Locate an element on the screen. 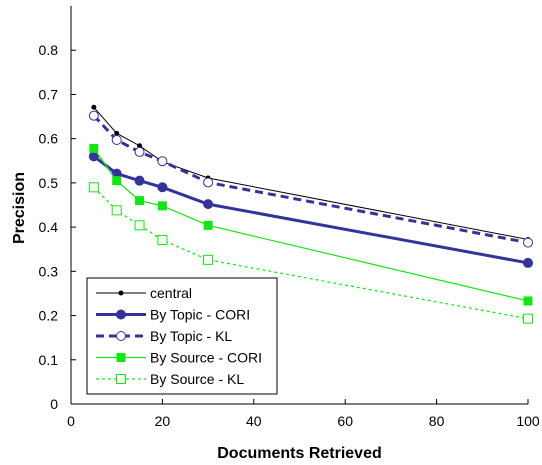 The height and width of the screenshot is (465, 542). y-tick-label: 0 is located at coordinates (54, 404).